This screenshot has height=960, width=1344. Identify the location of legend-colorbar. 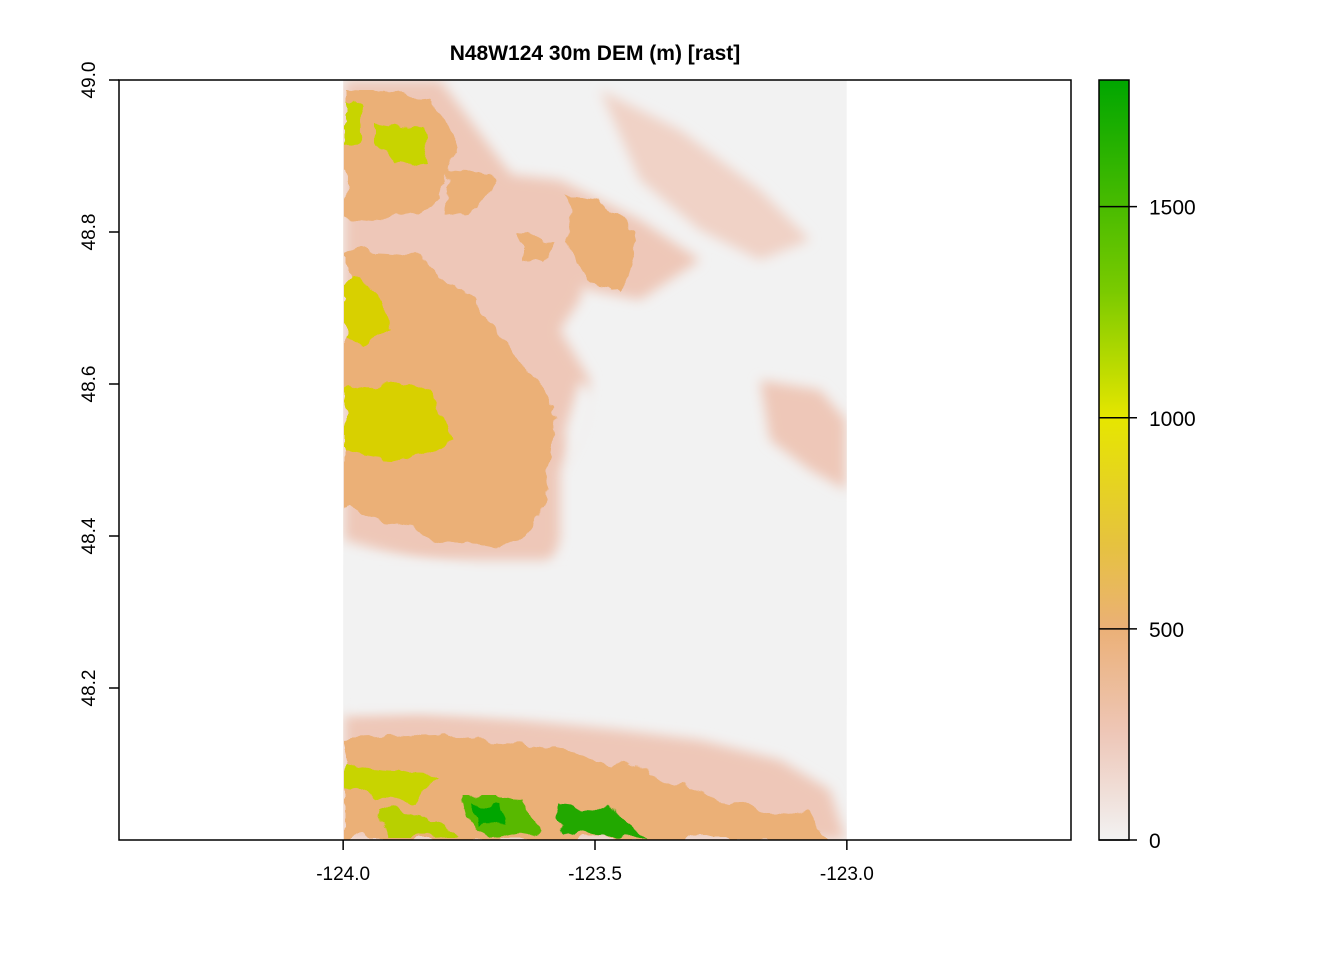
(1114, 460).